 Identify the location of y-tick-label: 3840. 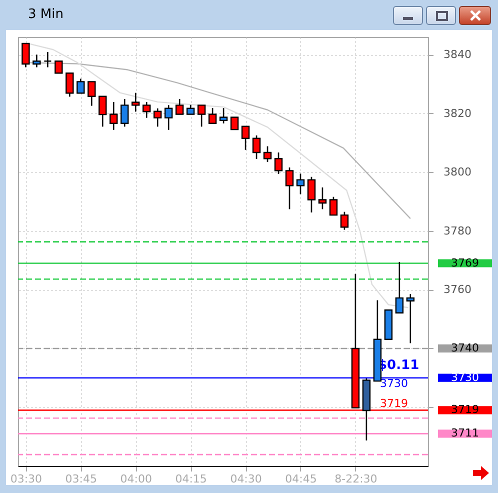
(458, 55).